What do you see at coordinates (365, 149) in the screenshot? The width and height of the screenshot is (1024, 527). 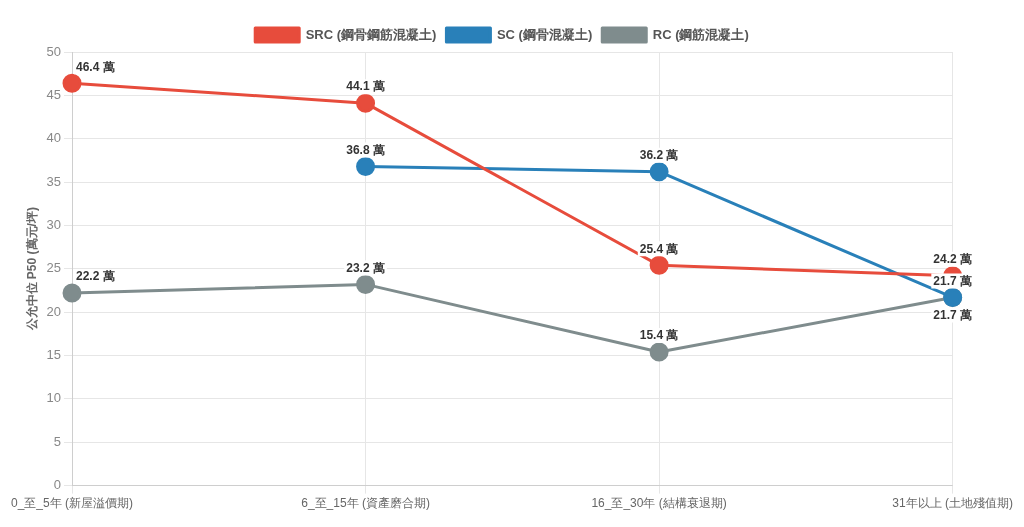 I see `data-label: 36.8 萬` at bounding box center [365, 149].